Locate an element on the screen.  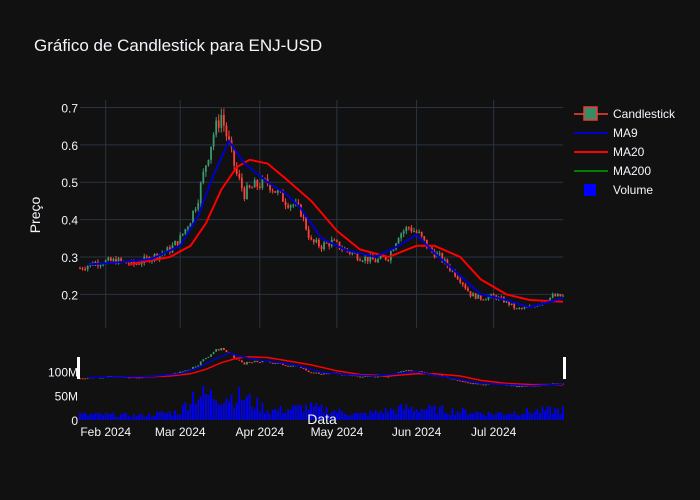
volume-tick-label: 50M is located at coordinates (66, 397).